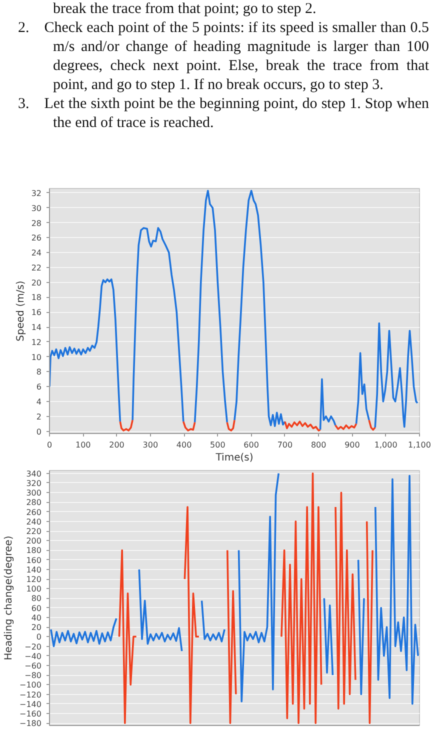 The width and height of the screenshot is (435, 735). Describe the element at coordinates (184, 445) in the screenshot. I see `x-tick-label: 400` at that location.